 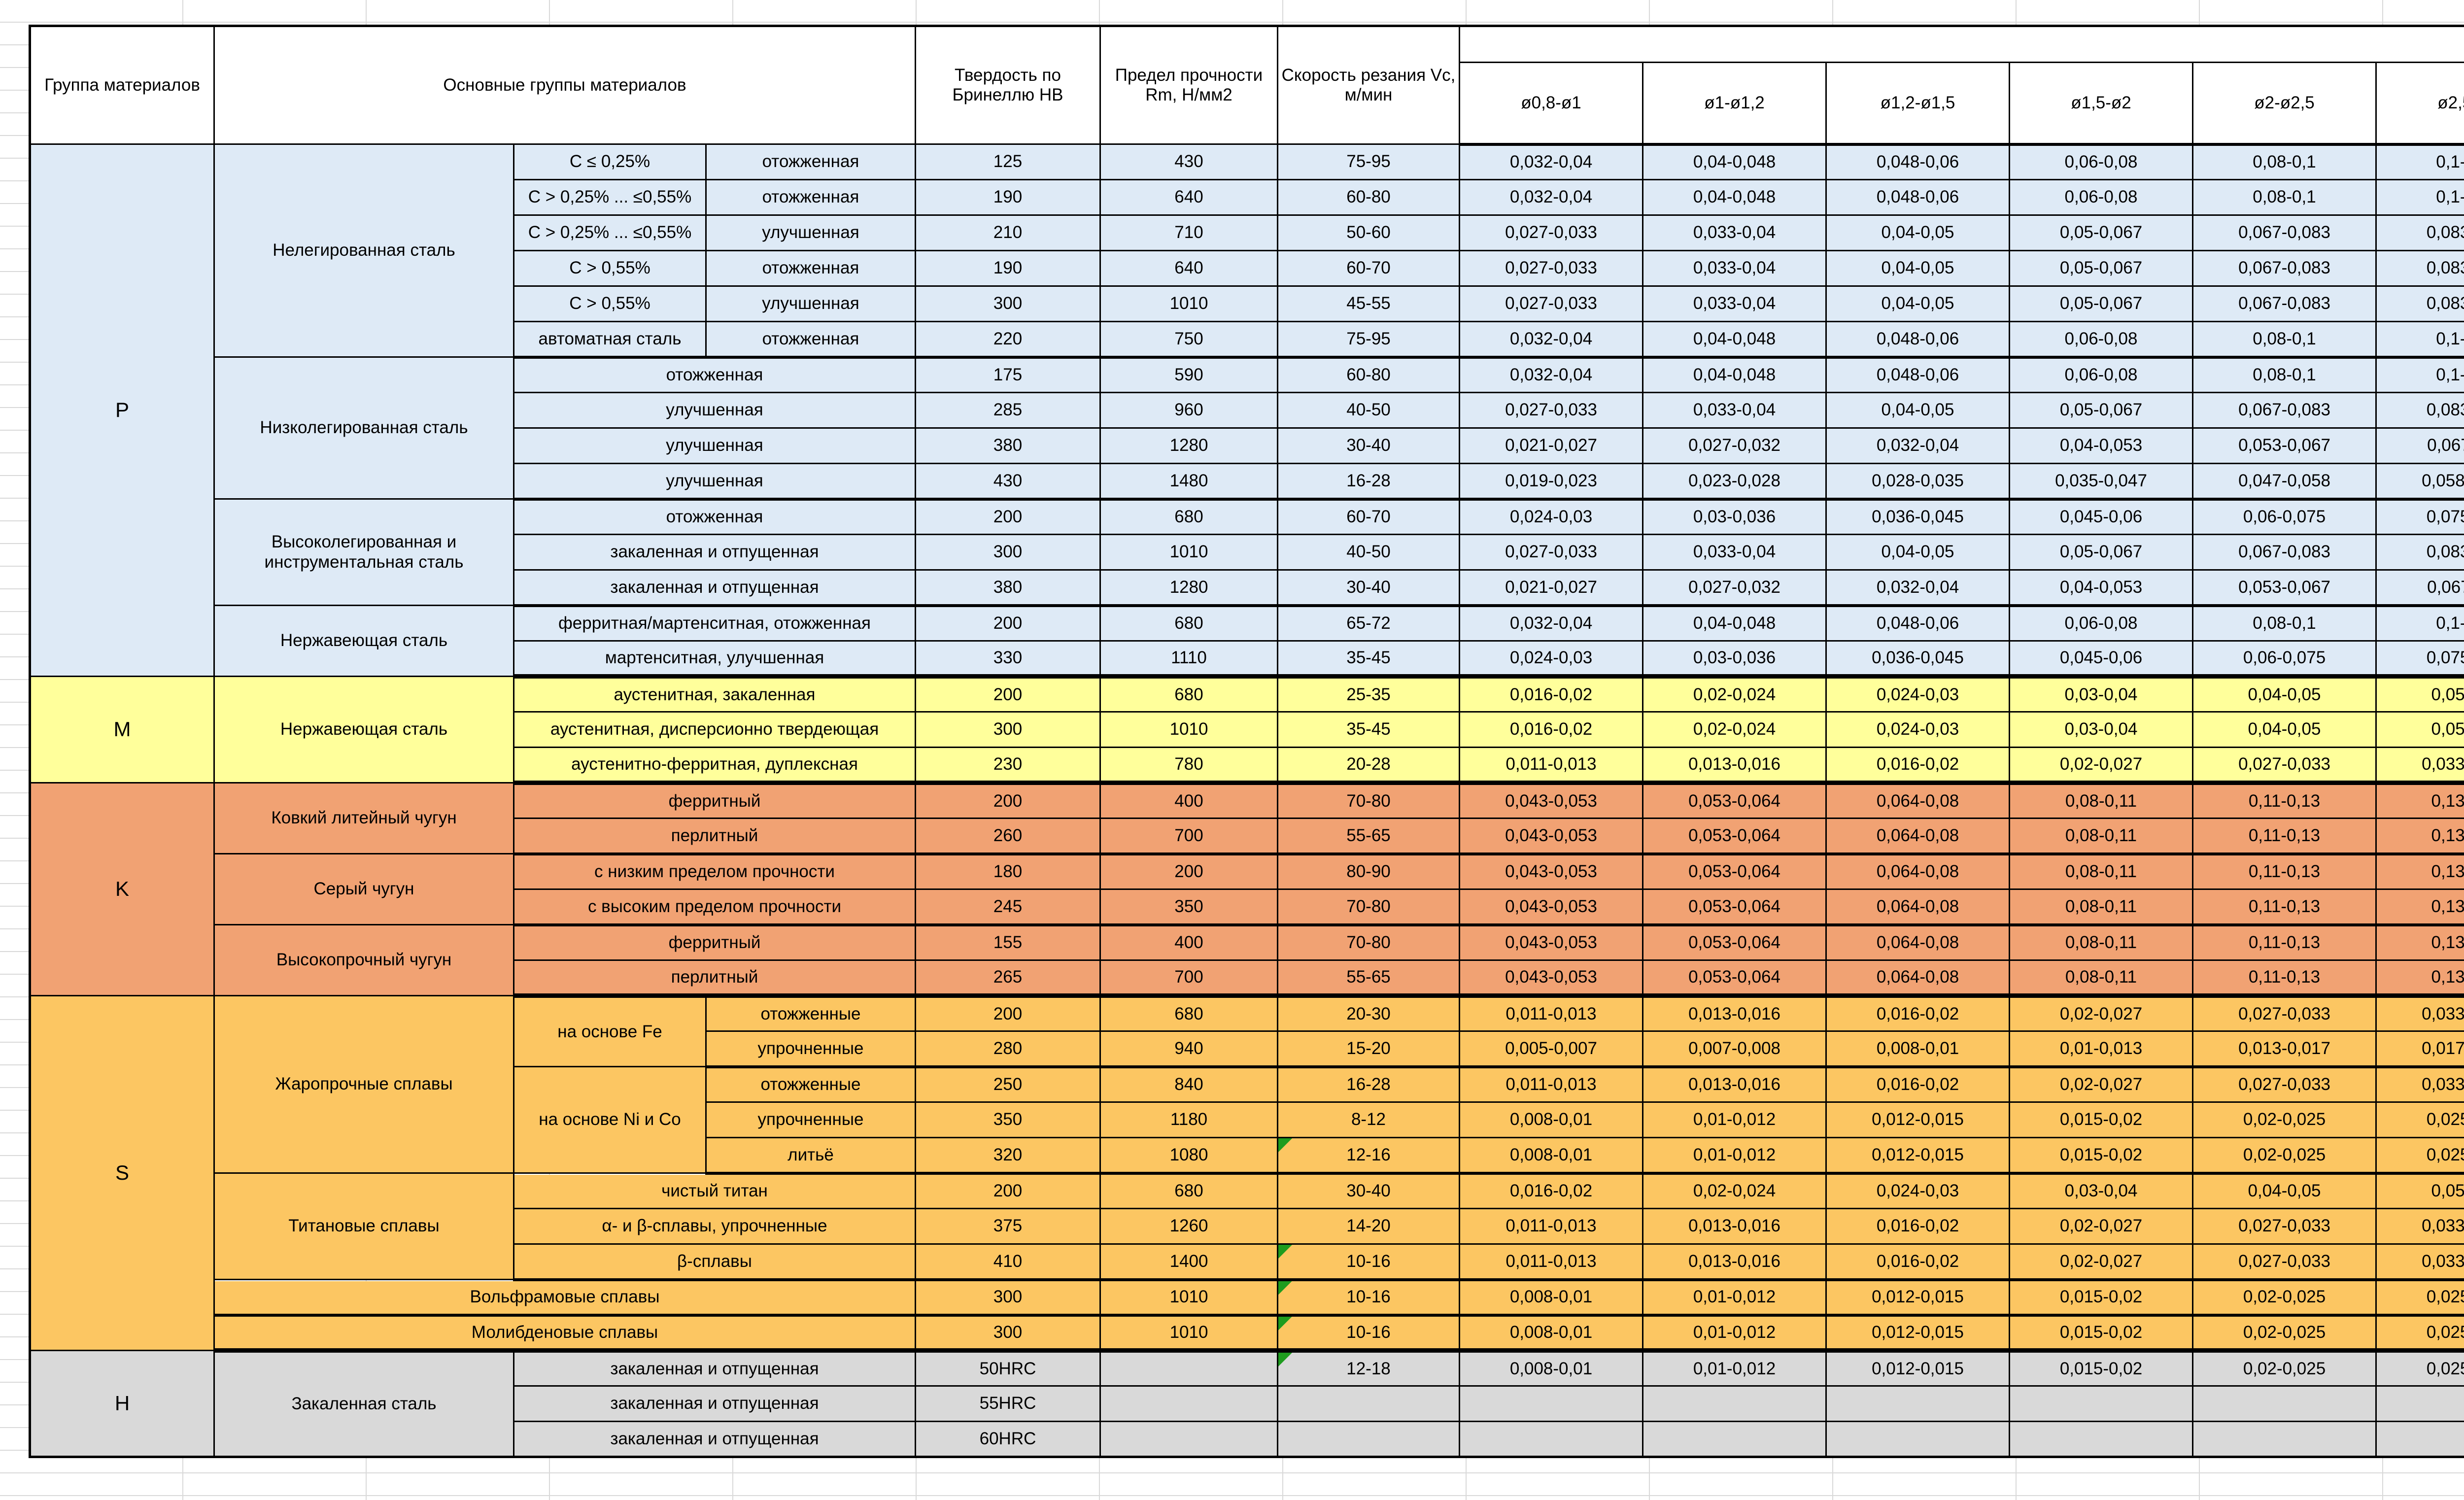 I want to click on rm-cell: 430, so click(x=1188, y=161).